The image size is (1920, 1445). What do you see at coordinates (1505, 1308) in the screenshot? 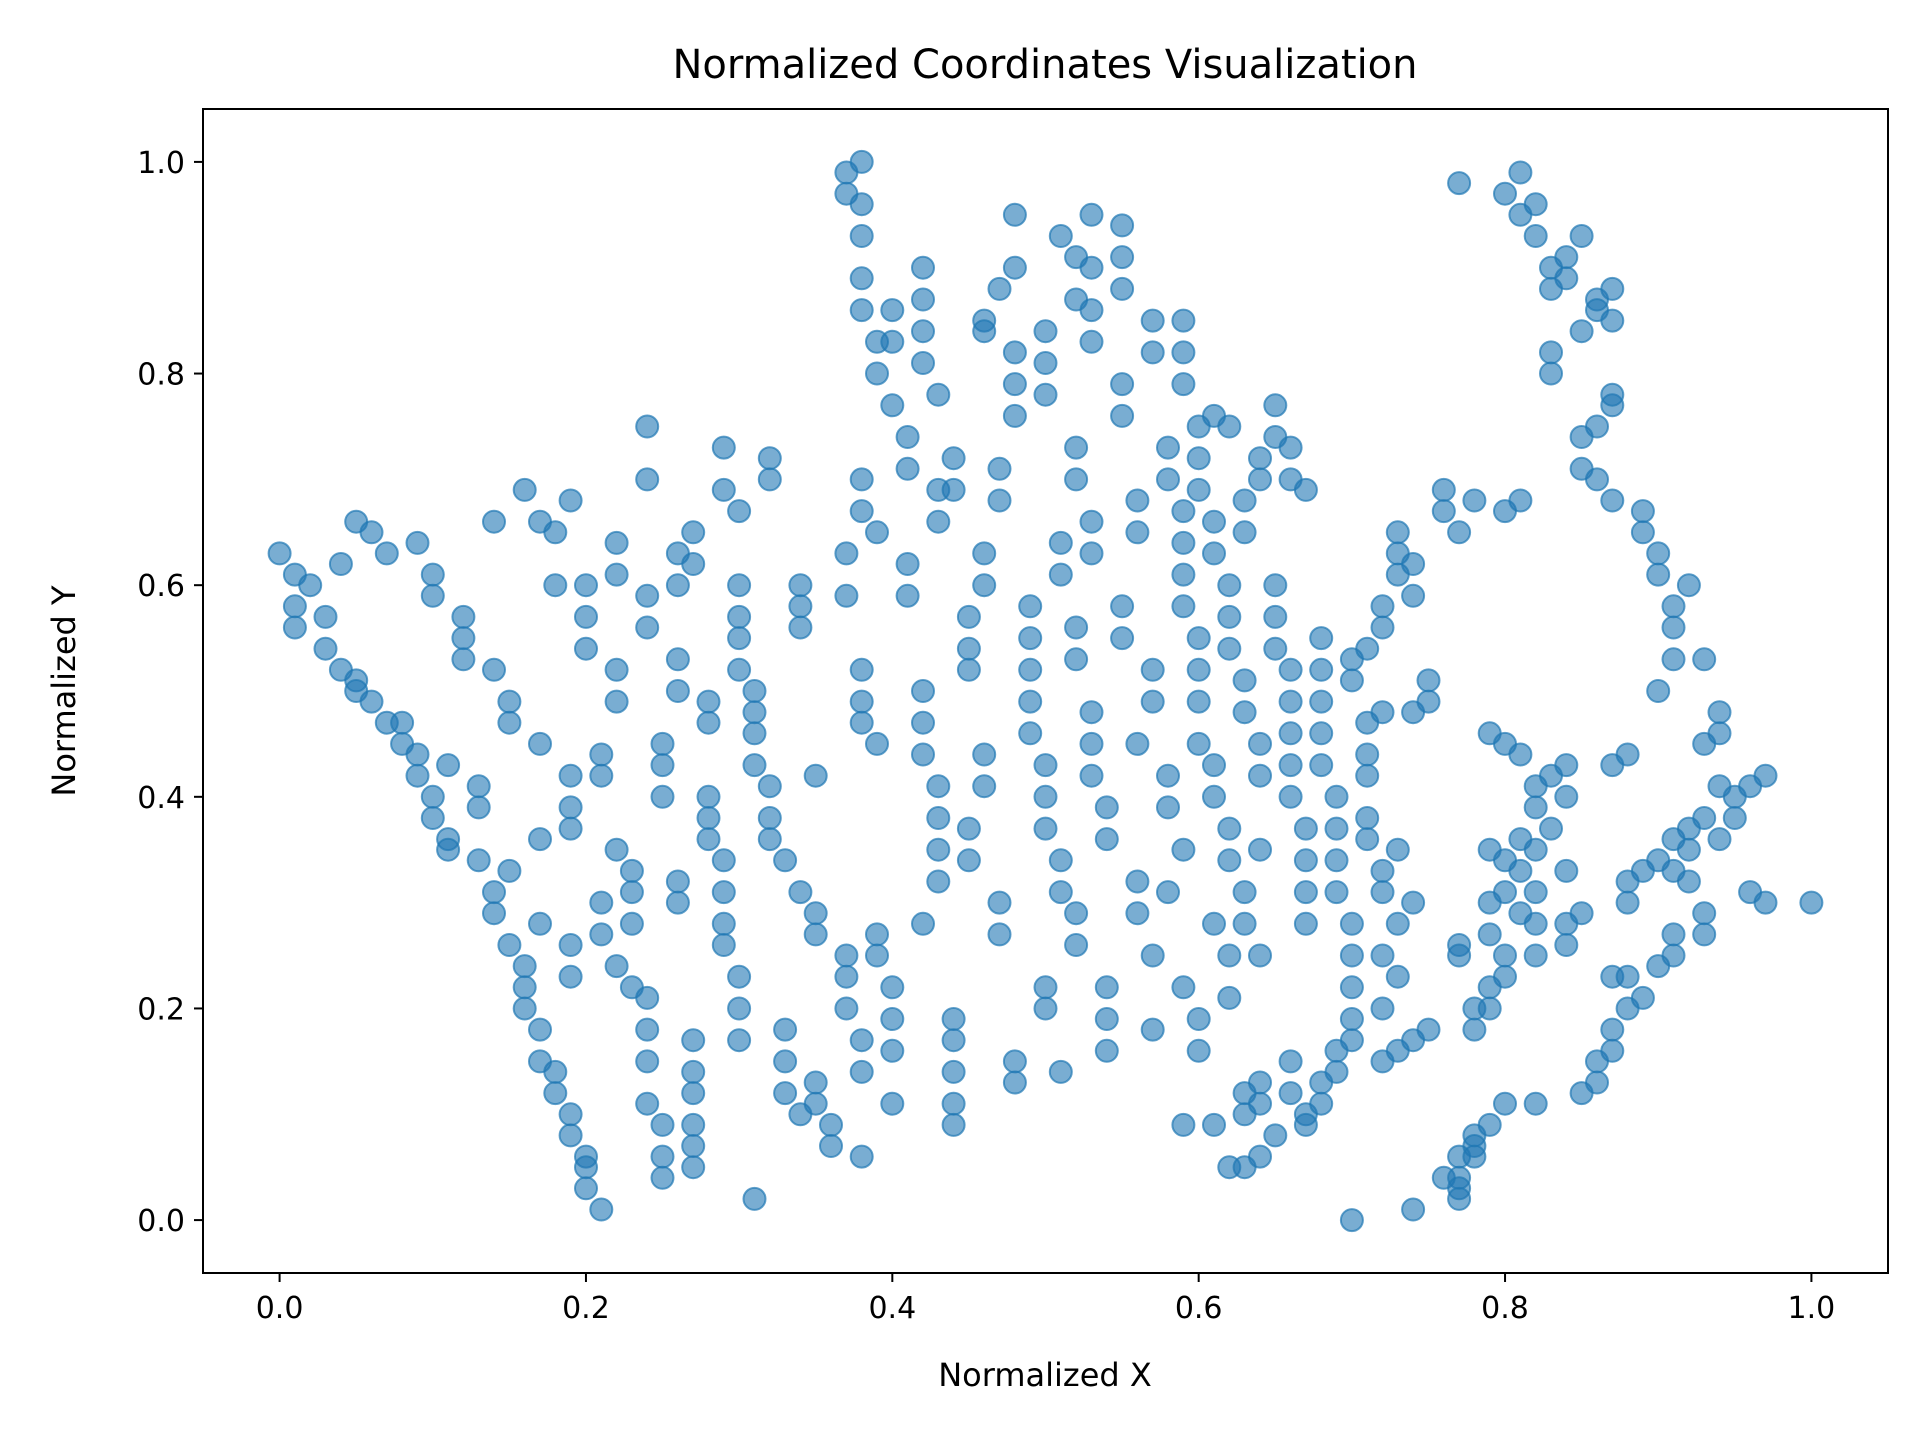
I see `x-tick-label: 0.8` at bounding box center [1505, 1308].